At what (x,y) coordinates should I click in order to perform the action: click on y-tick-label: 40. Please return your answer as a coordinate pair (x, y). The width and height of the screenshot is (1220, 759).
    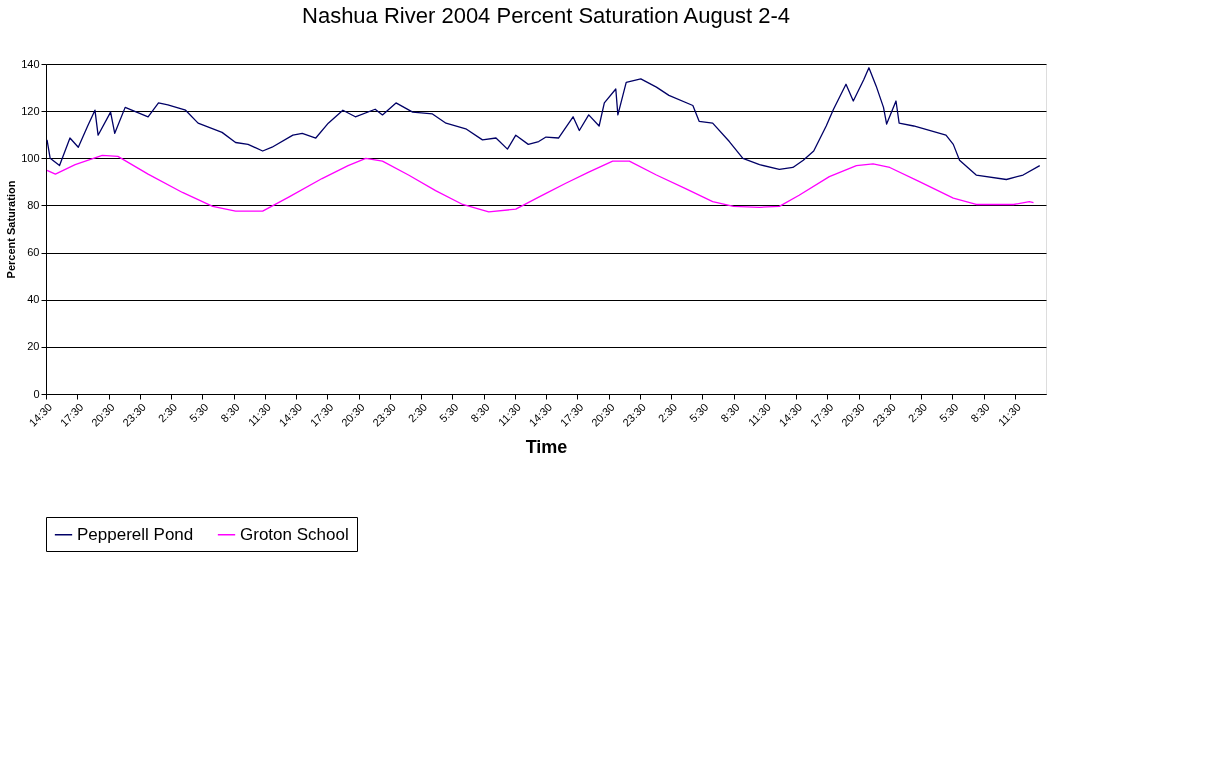
    Looking at the image, I should click on (33, 299).